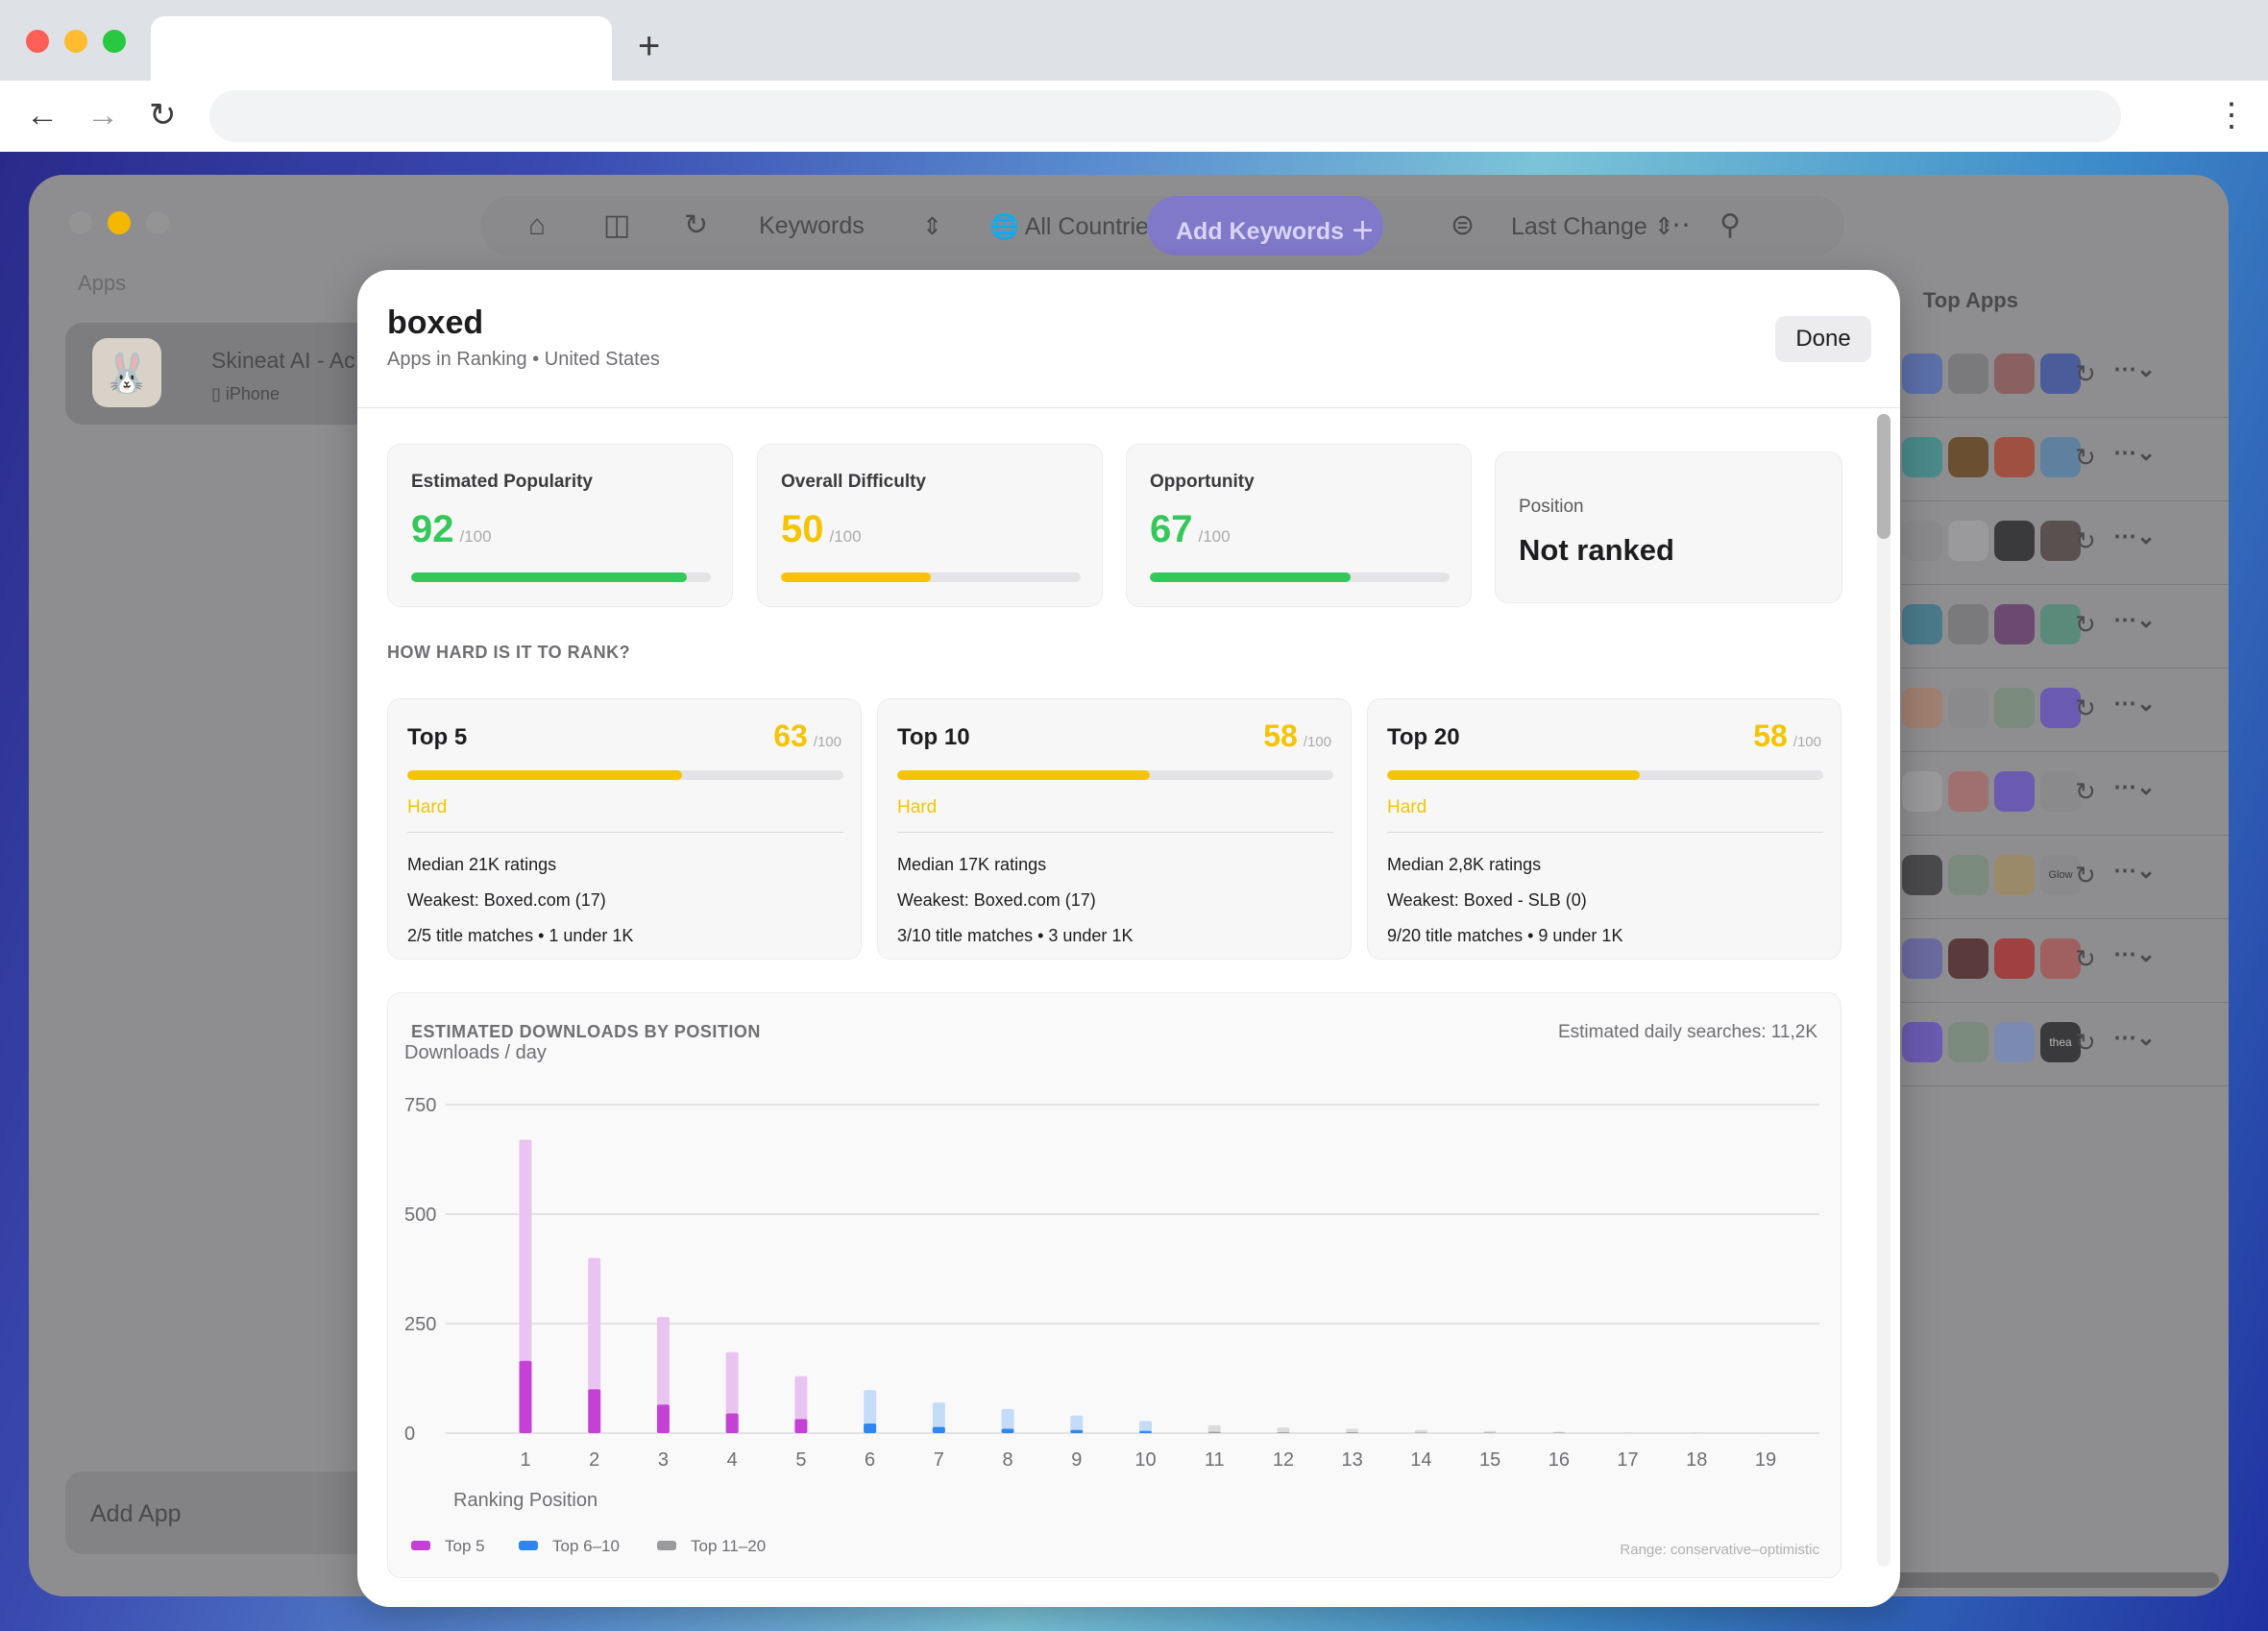  I want to click on position-card: Position Not ranked, so click(1668, 527).